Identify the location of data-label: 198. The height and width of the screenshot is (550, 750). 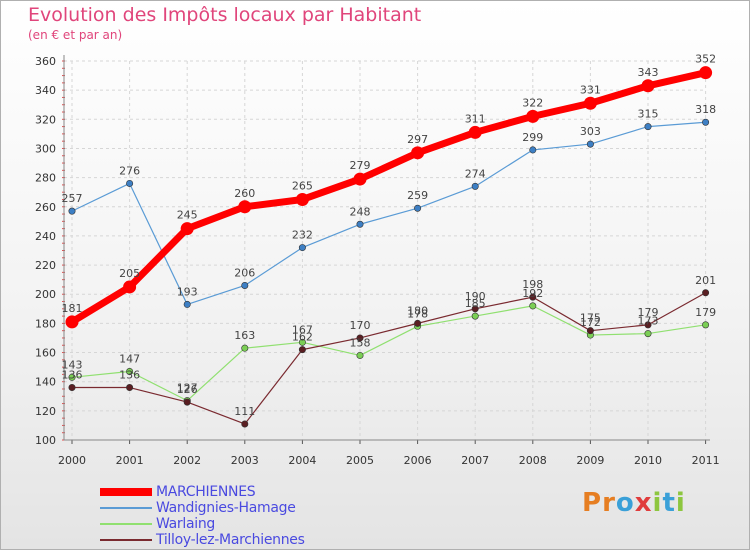
(532, 284).